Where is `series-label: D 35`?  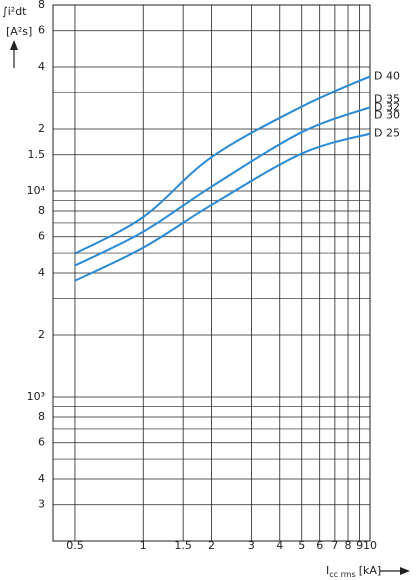 series-label: D 35 is located at coordinates (387, 98).